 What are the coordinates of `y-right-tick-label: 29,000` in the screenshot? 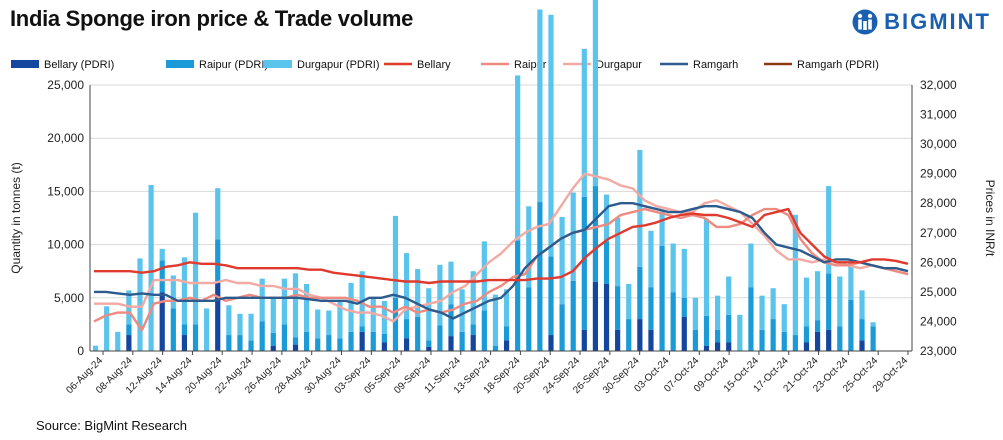 It's located at (938, 174).